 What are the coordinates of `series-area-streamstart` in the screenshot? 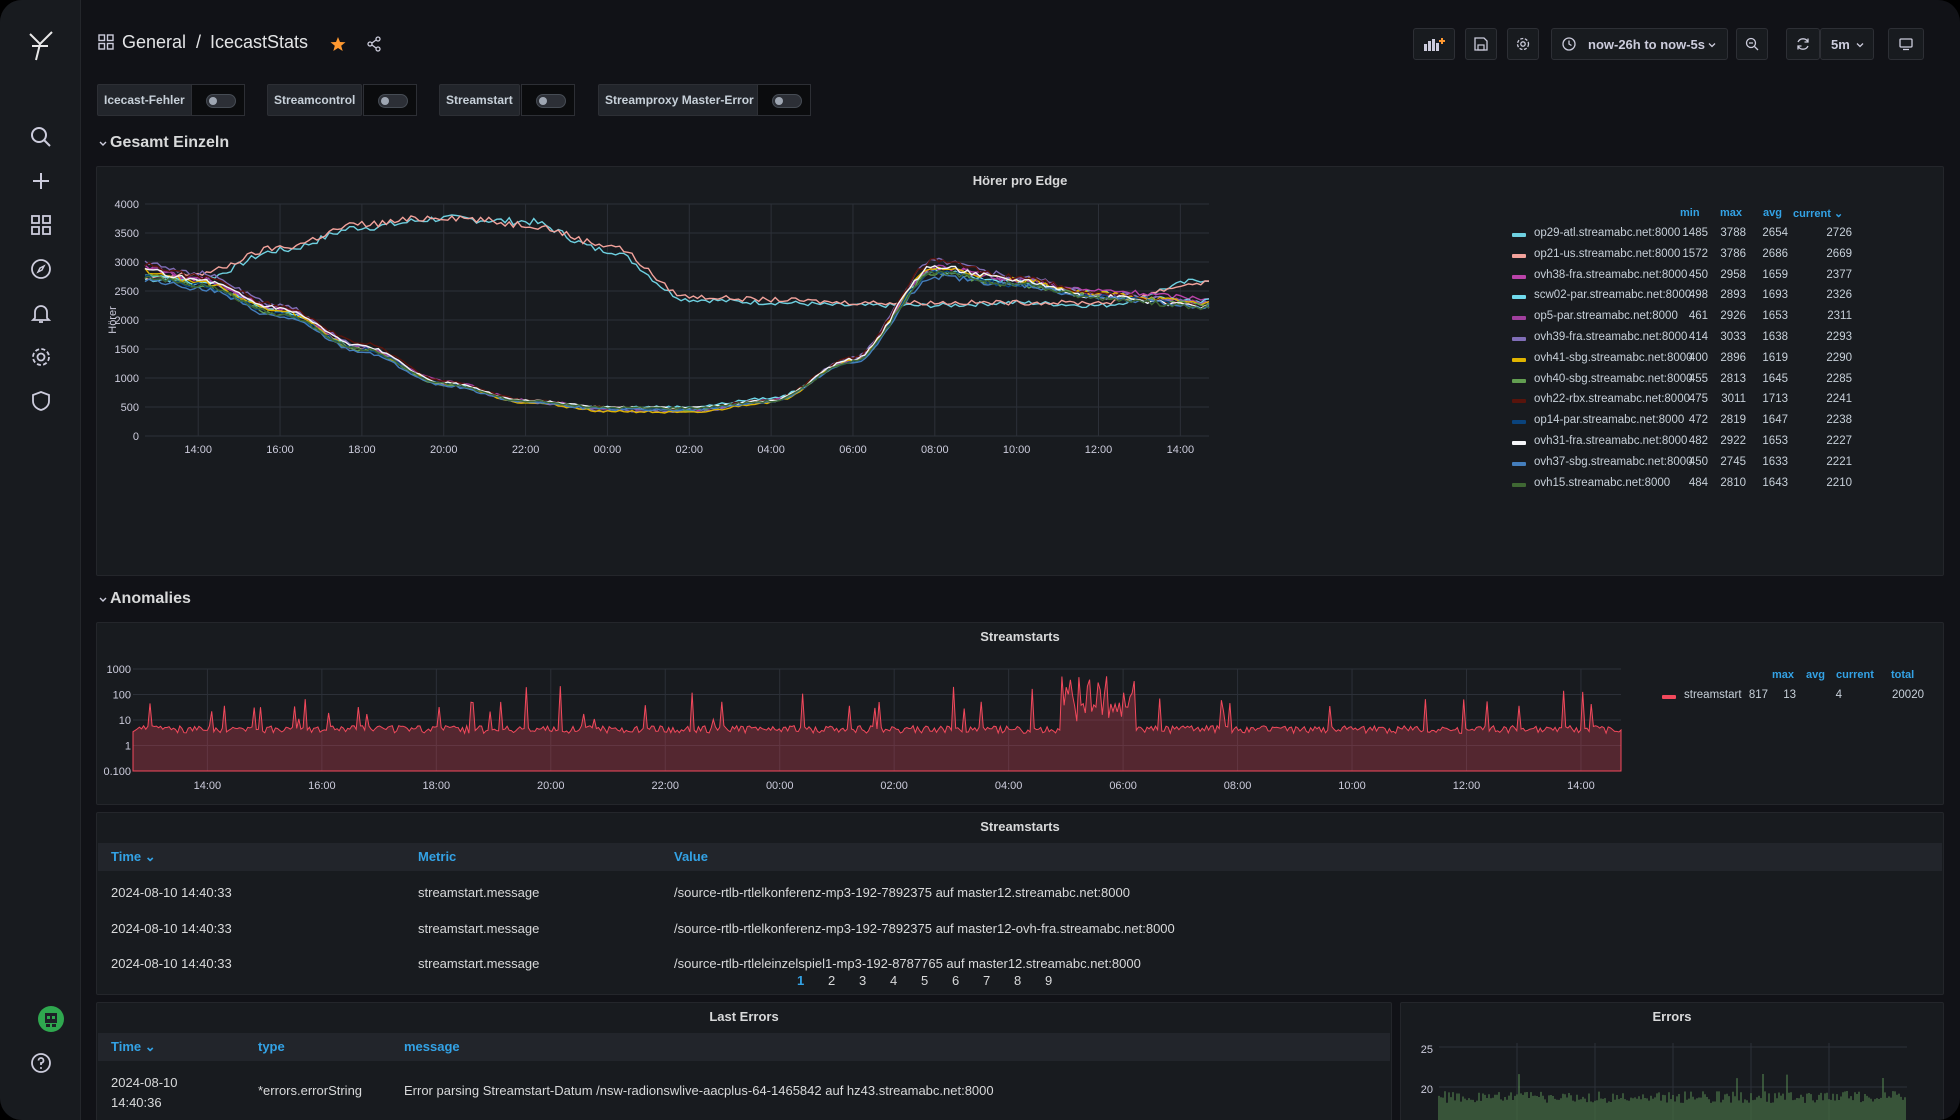 It's located at (877, 724).